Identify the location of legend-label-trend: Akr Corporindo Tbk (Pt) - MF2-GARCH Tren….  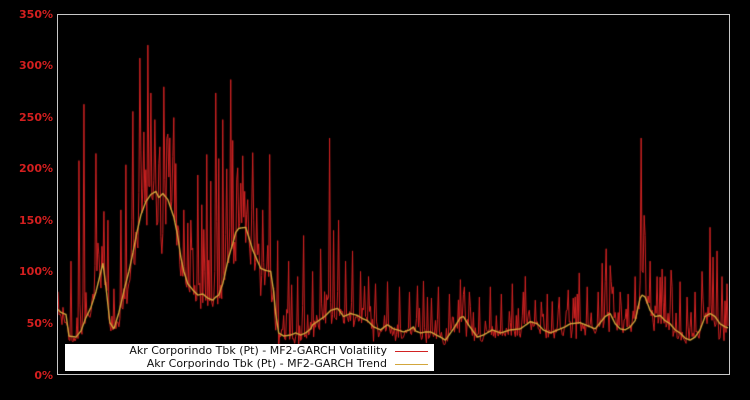
(266, 363).